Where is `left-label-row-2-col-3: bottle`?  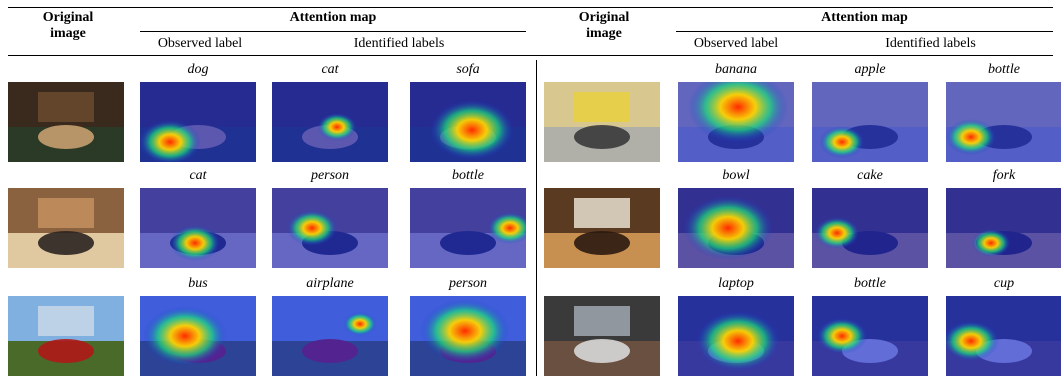
left-label-row-2-col-3: bottle is located at coordinates (468, 175).